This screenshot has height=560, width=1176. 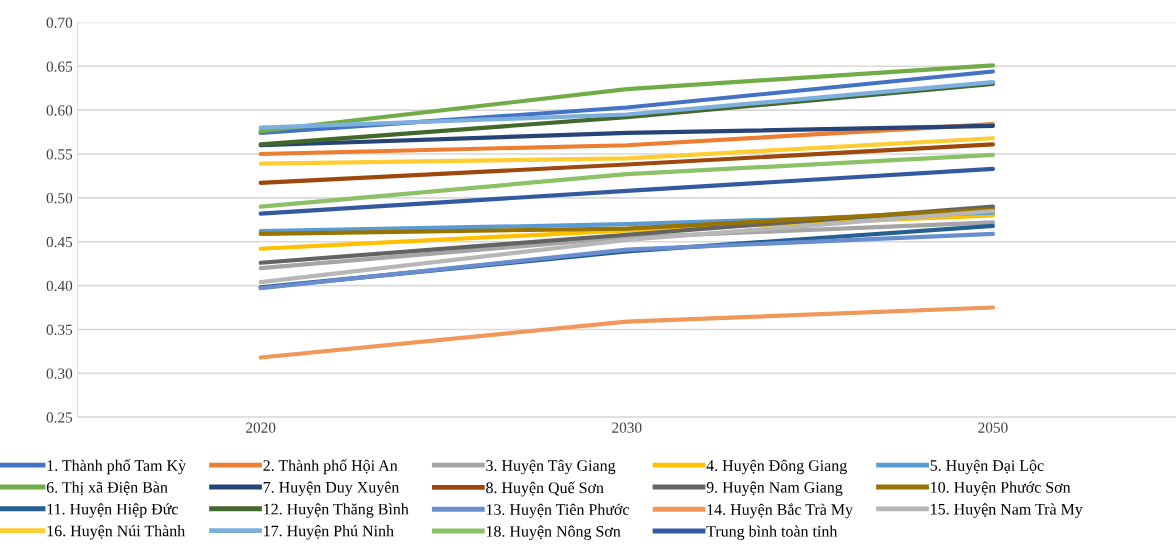 What do you see at coordinates (780, 511) in the screenshot?
I see `legend-label: 14. Huyện Bắc Trà My` at bounding box center [780, 511].